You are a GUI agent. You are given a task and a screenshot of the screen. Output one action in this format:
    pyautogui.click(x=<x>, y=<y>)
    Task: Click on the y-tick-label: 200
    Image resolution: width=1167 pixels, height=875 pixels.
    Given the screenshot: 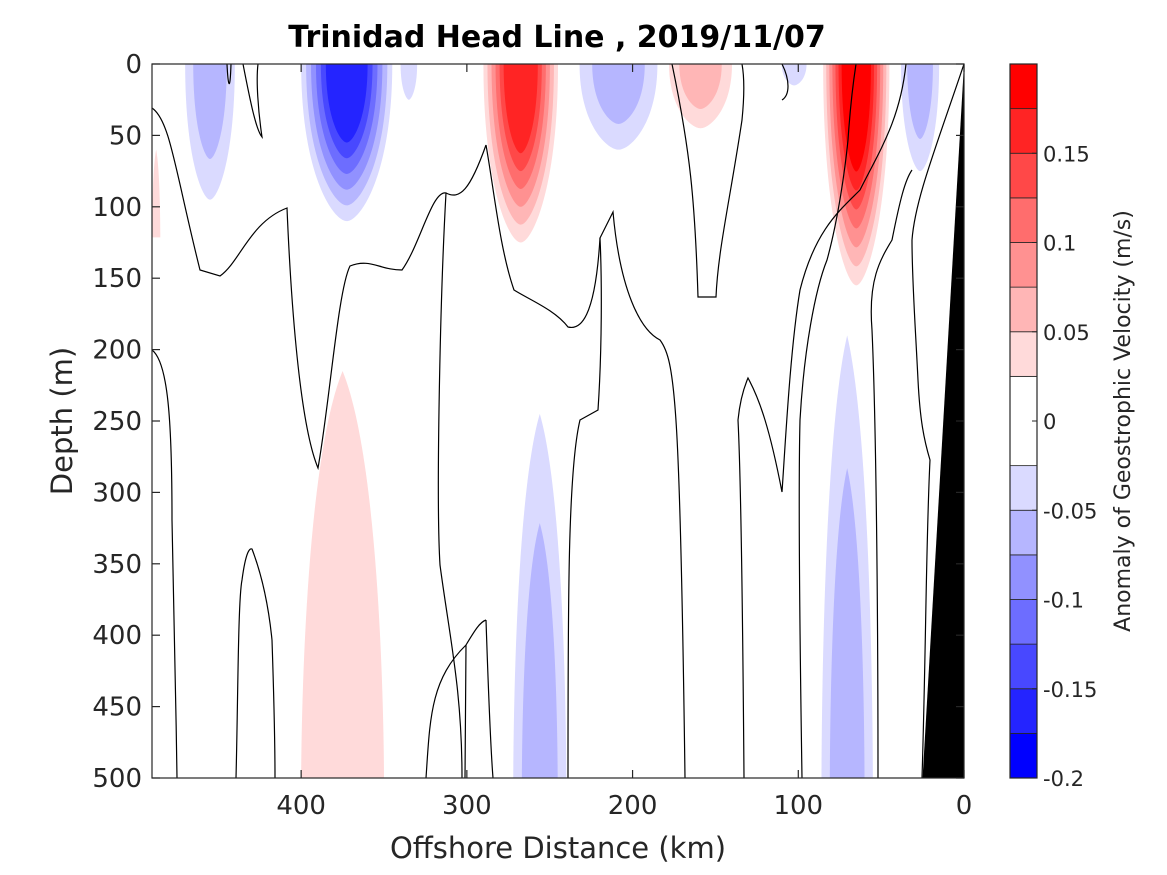 What is the action you would take?
    pyautogui.click(x=117, y=351)
    